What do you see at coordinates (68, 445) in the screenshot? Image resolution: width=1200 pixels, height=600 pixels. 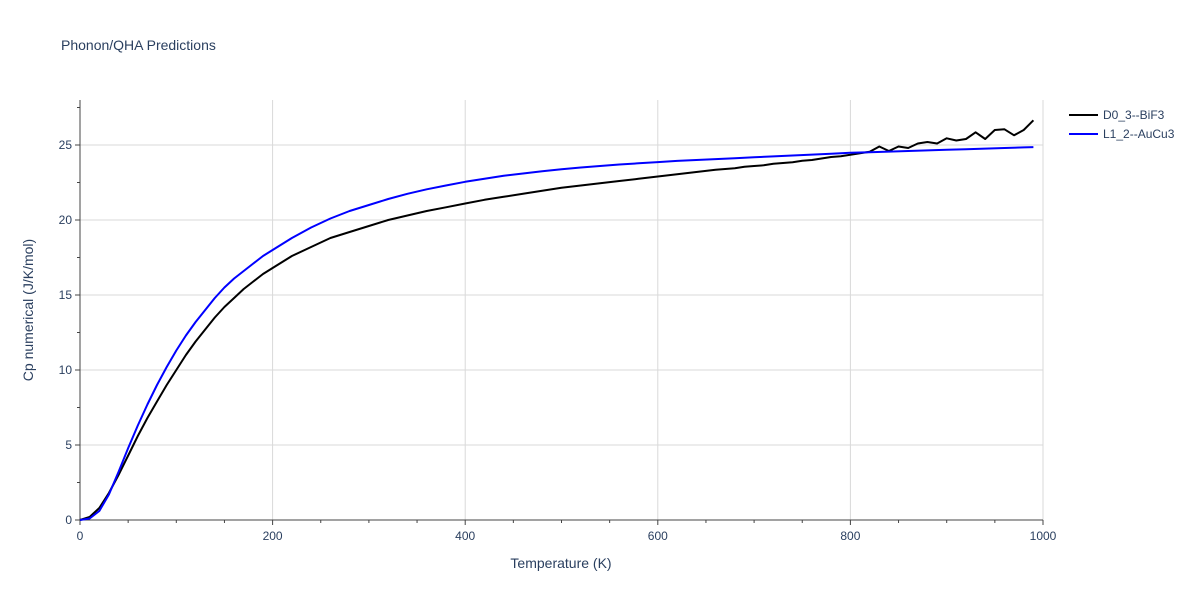 I see `y-tick-label: 5` at bounding box center [68, 445].